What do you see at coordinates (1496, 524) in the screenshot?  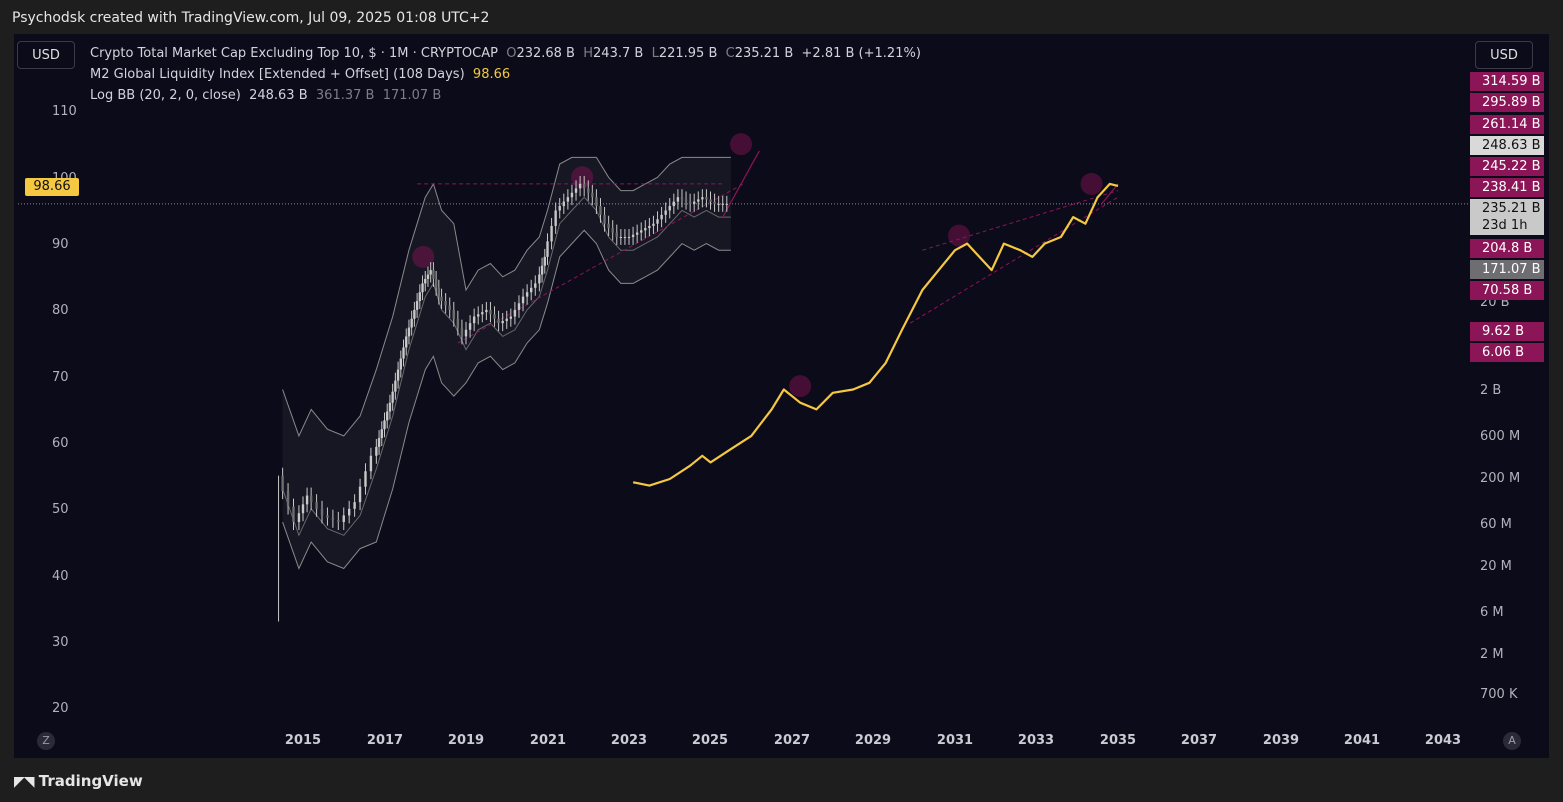 I see `right-axis-label: 60 M` at bounding box center [1496, 524].